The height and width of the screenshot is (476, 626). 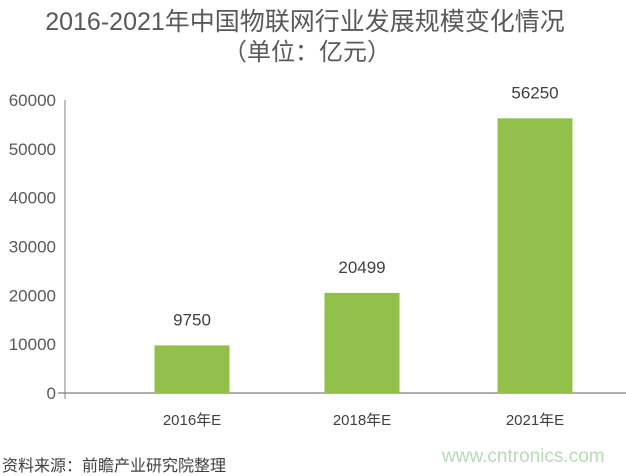 I want to click on x-tick-label: 2018年E, so click(x=362, y=420).